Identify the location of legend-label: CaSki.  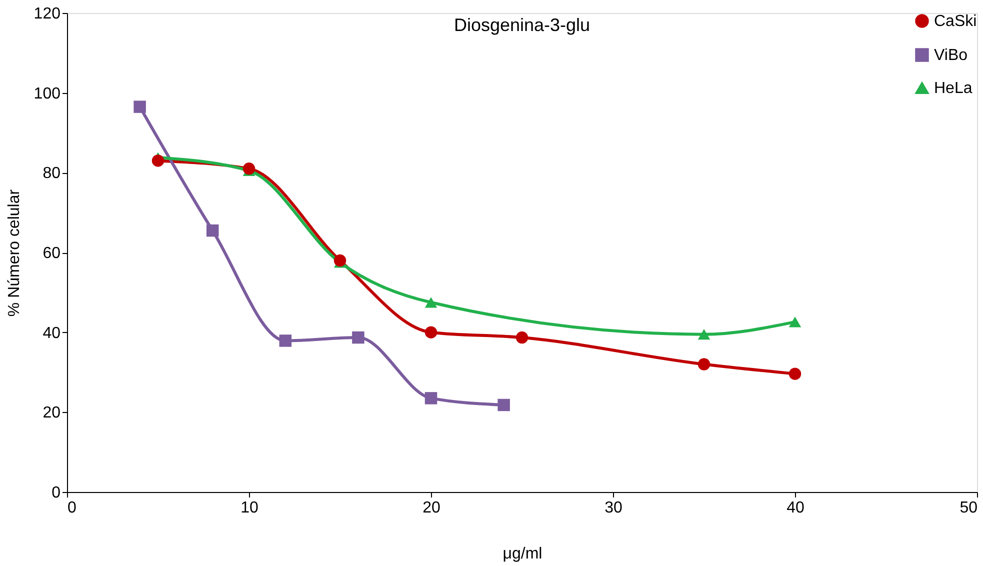
(955, 21).